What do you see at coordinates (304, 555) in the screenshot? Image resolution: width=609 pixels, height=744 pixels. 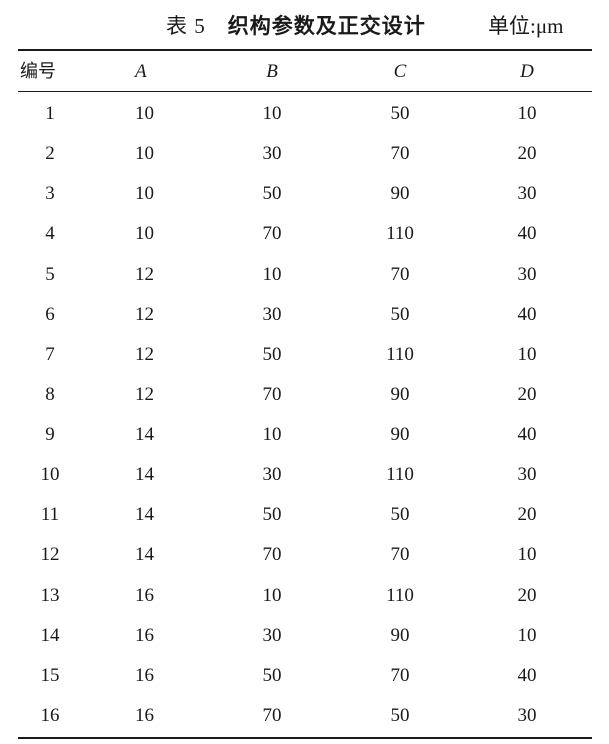 I see `table-row: 12 14 70 70 10` at bounding box center [304, 555].